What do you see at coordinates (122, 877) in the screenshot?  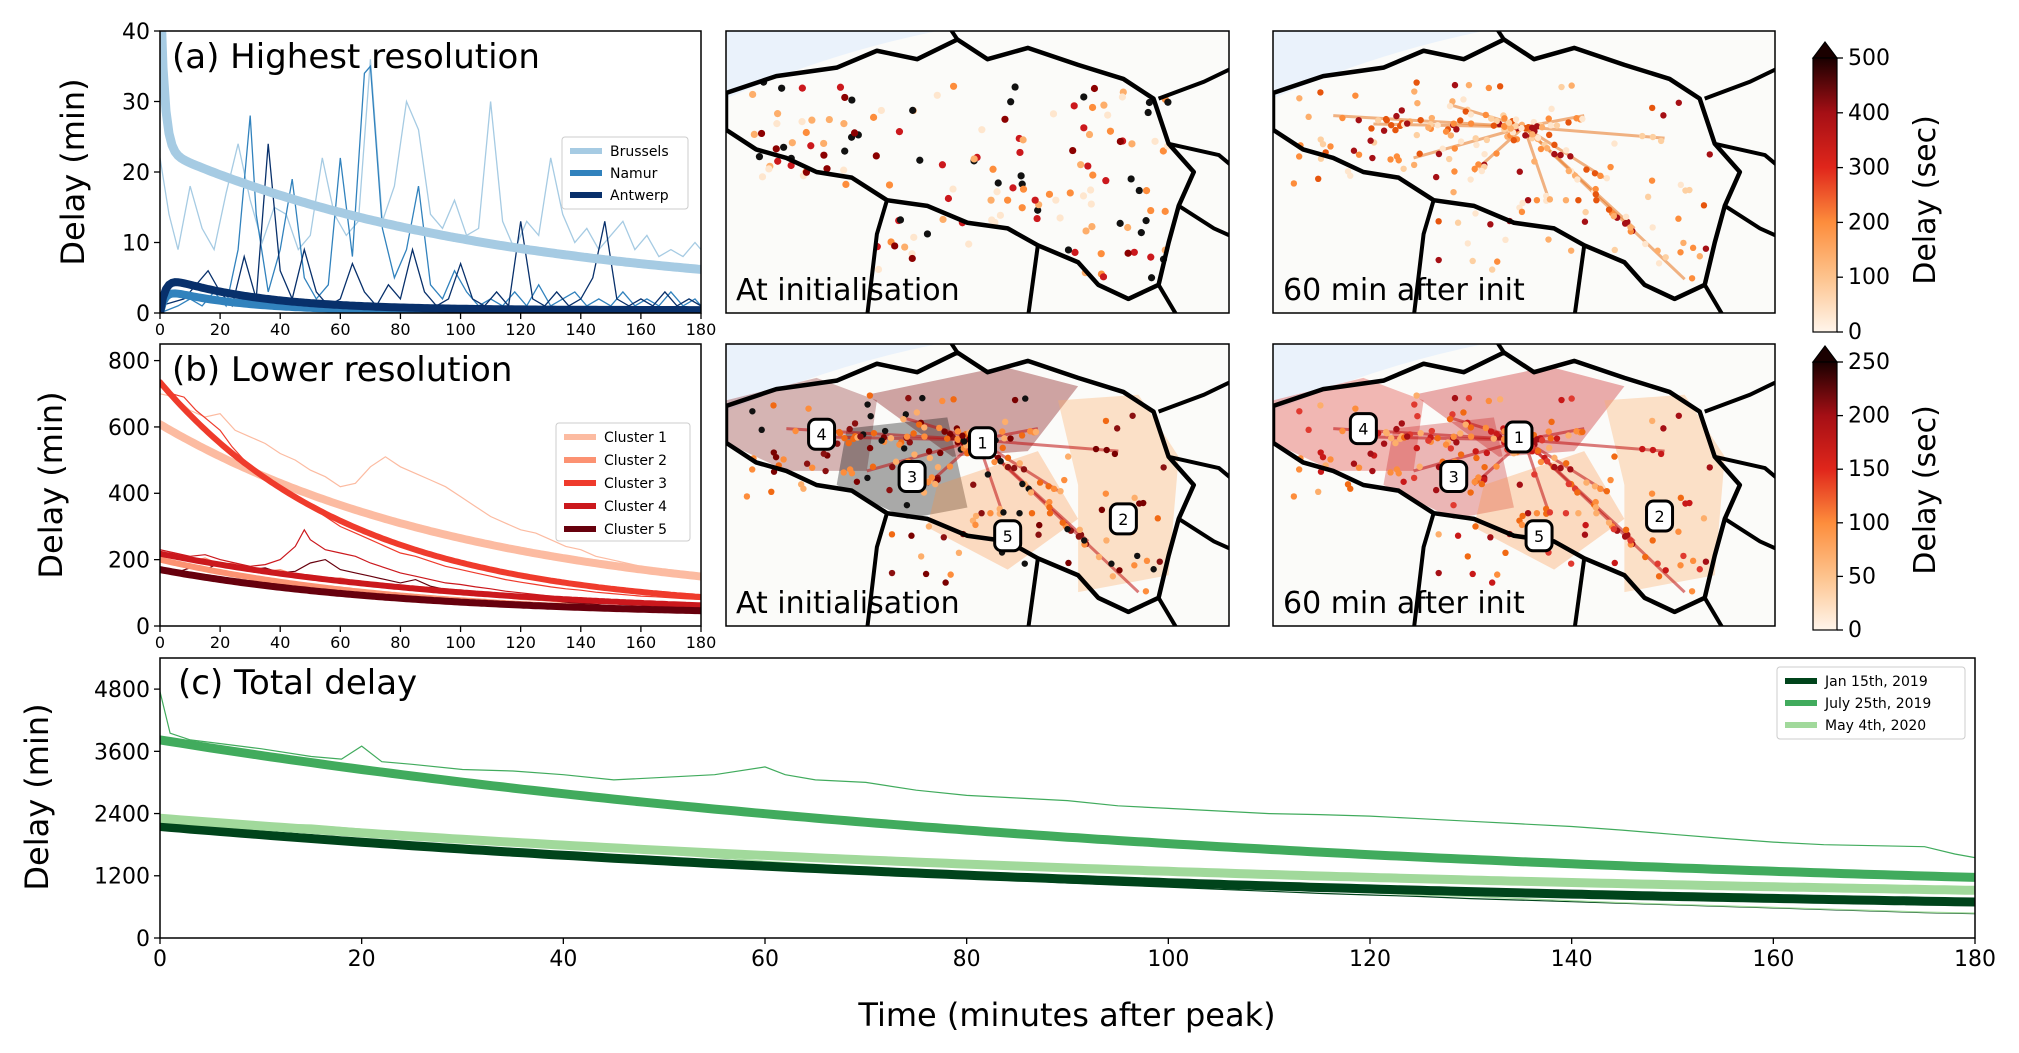 I see `y-tick-label: 1200` at bounding box center [122, 877].